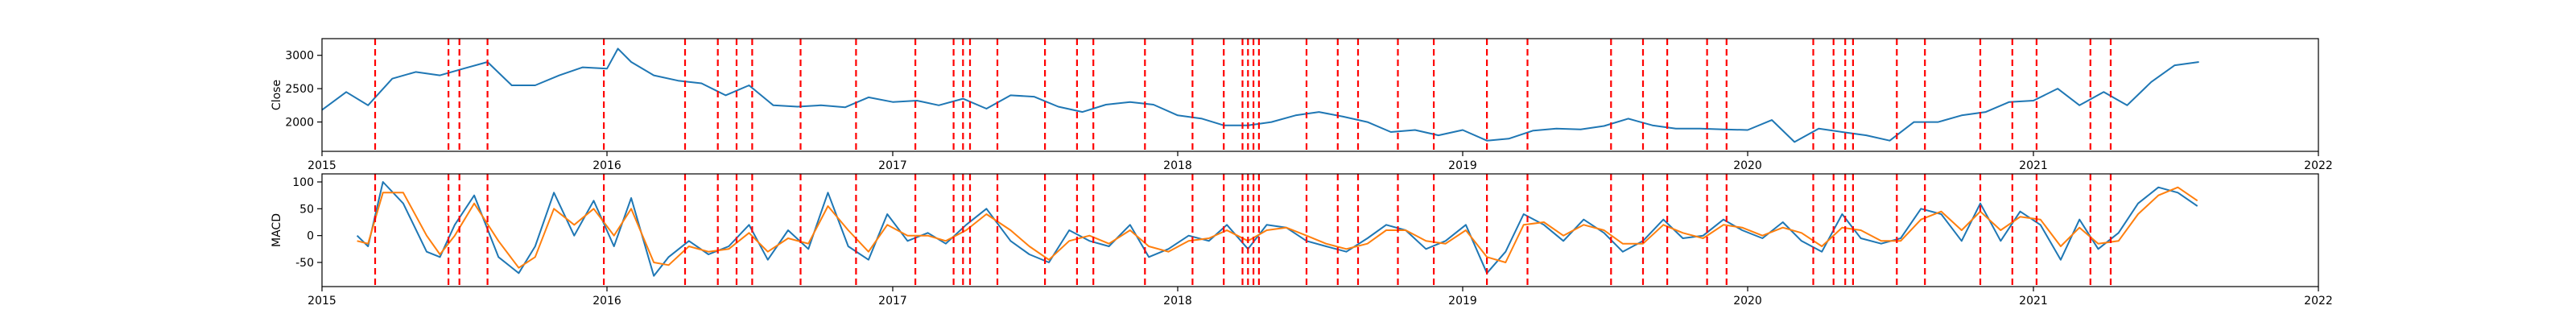 The width and height of the screenshot is (2576, 322). I want to click on y-tick-label: -50, so click(304, 263).